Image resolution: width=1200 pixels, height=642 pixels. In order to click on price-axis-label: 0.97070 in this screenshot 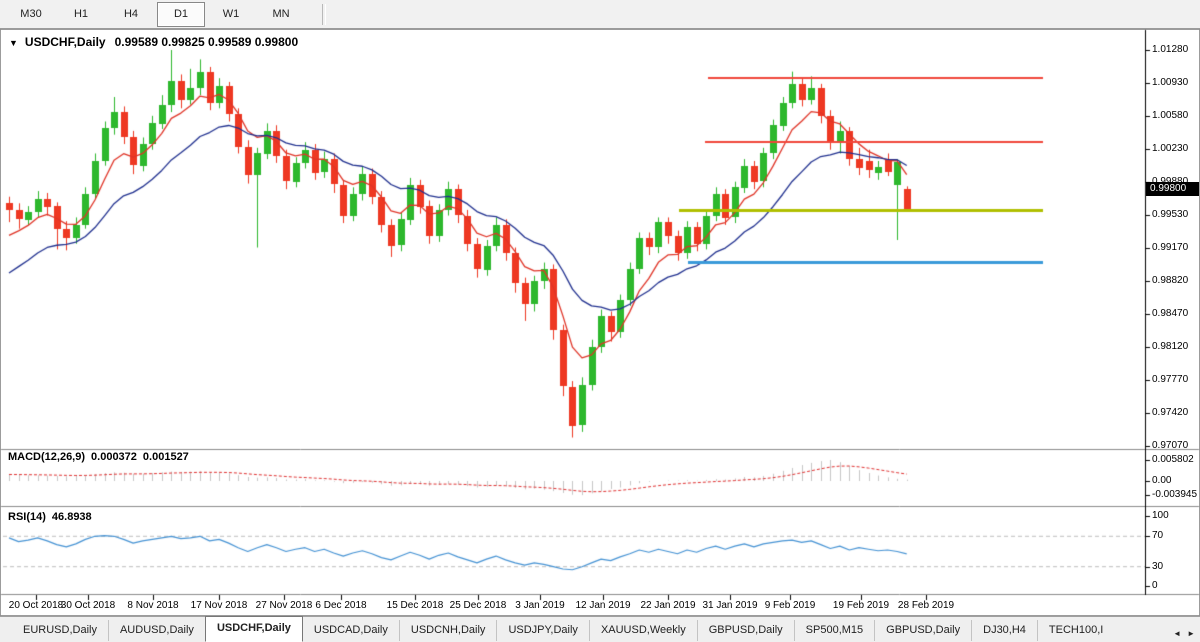, I will do `click(1170, 445)`.